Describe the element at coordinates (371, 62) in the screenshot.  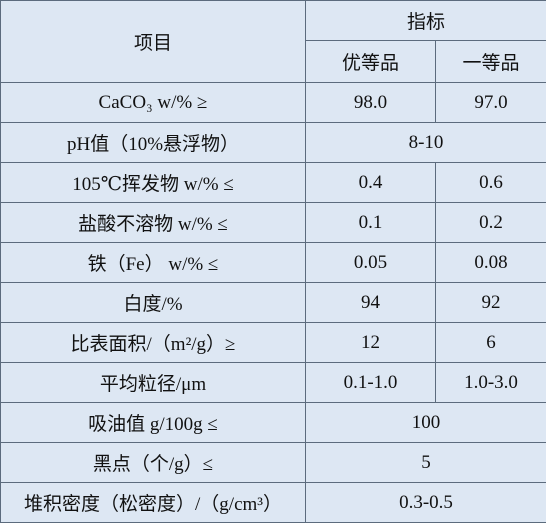
I see `header-cell: 优等品` at that location.